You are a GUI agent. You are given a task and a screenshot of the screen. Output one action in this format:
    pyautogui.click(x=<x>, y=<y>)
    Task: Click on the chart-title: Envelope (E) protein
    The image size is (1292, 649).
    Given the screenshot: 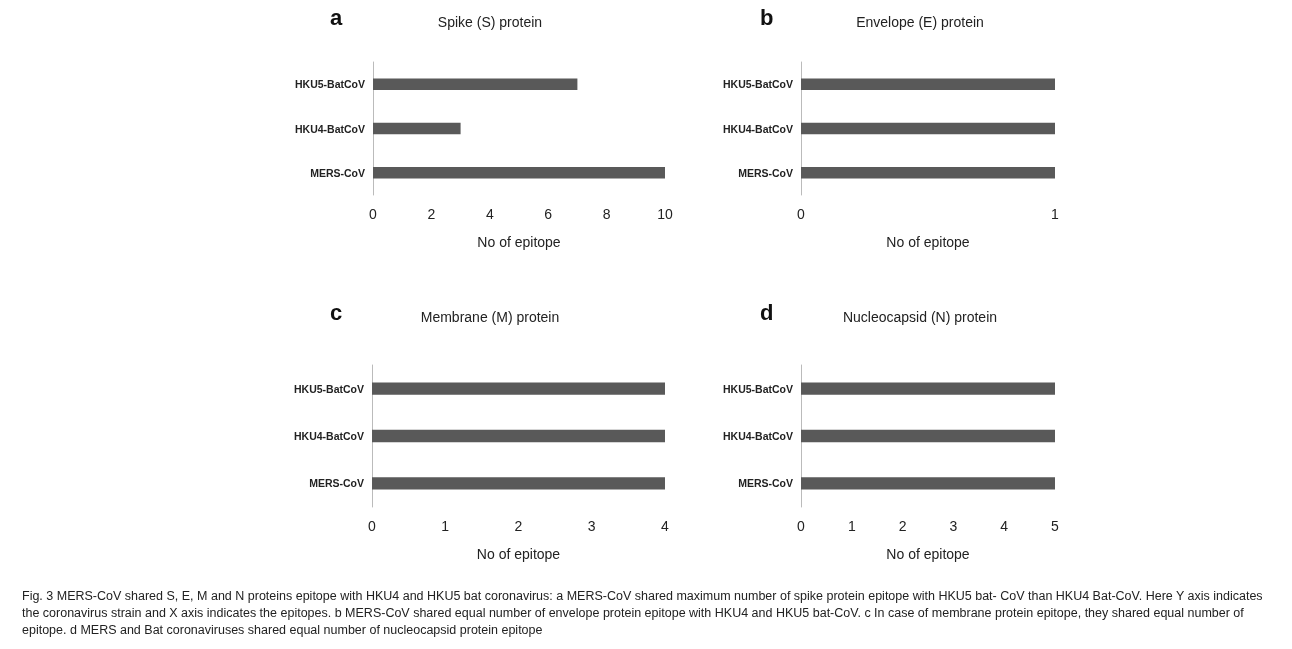 What is the action you would take?
    pyautogui.click(x=920, y=22)
    